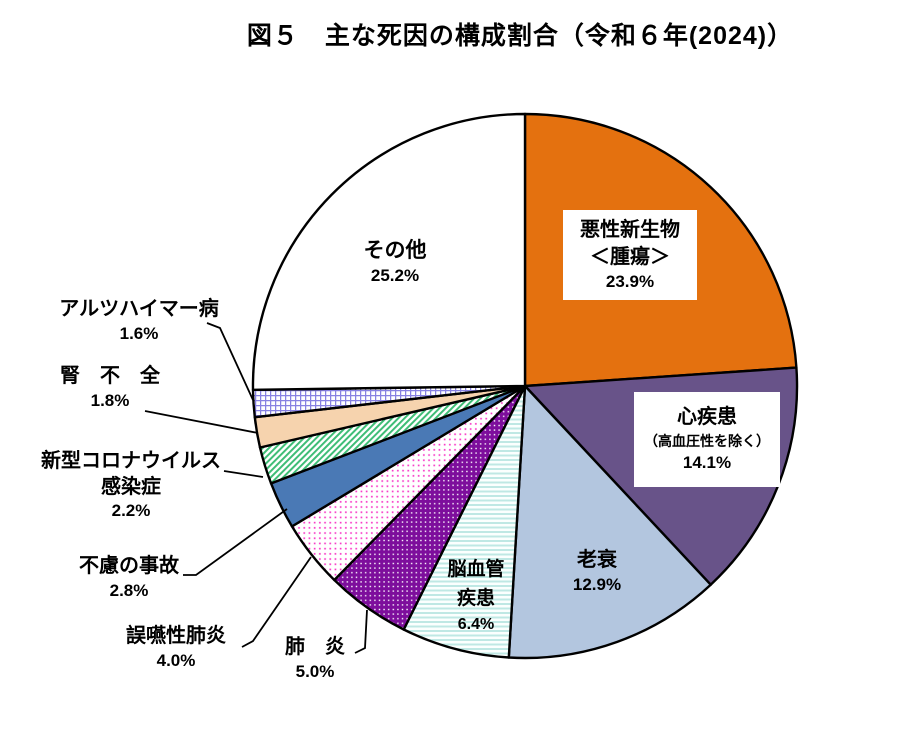 The image size is (918, 736). I want to click on pie-slice-others, so click(389, 251).